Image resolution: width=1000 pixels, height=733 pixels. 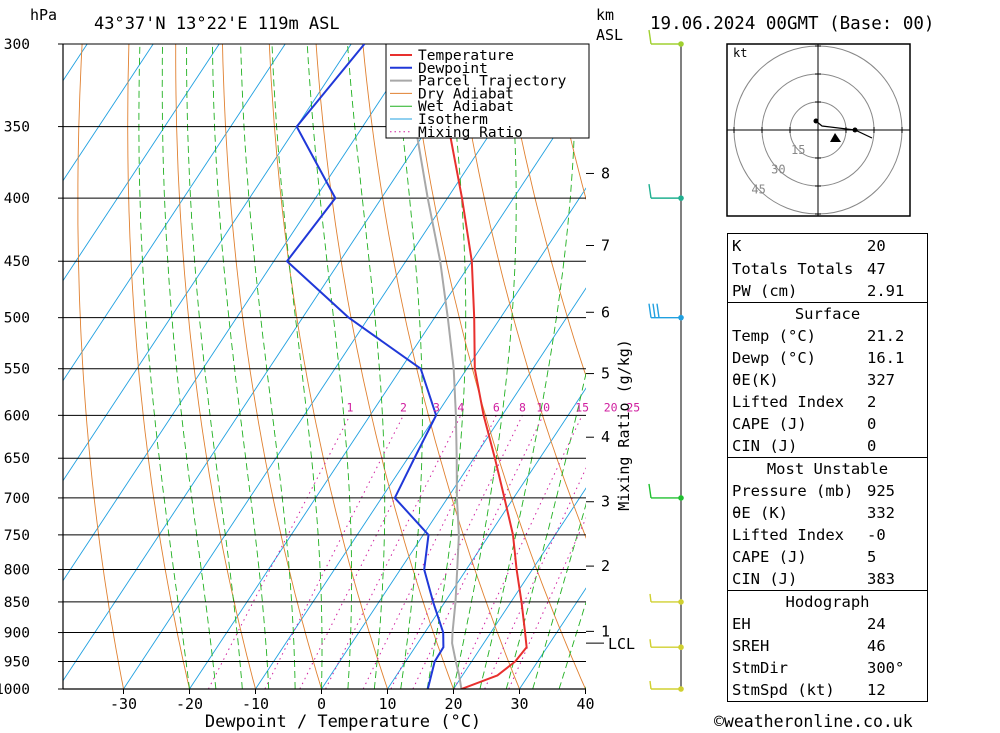 I want to click on hodo-row: EH 24, so click(x=827, y=624).